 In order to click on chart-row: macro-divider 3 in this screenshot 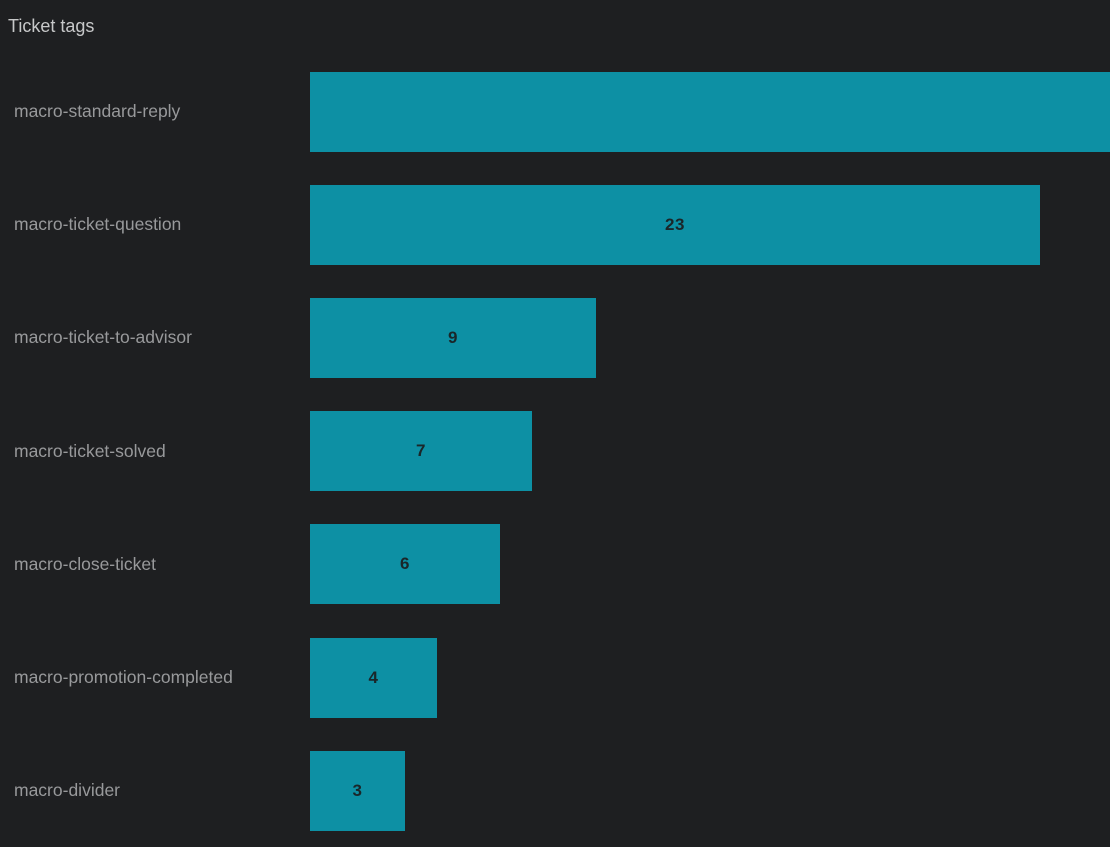, I will do `click(555, 790)`.